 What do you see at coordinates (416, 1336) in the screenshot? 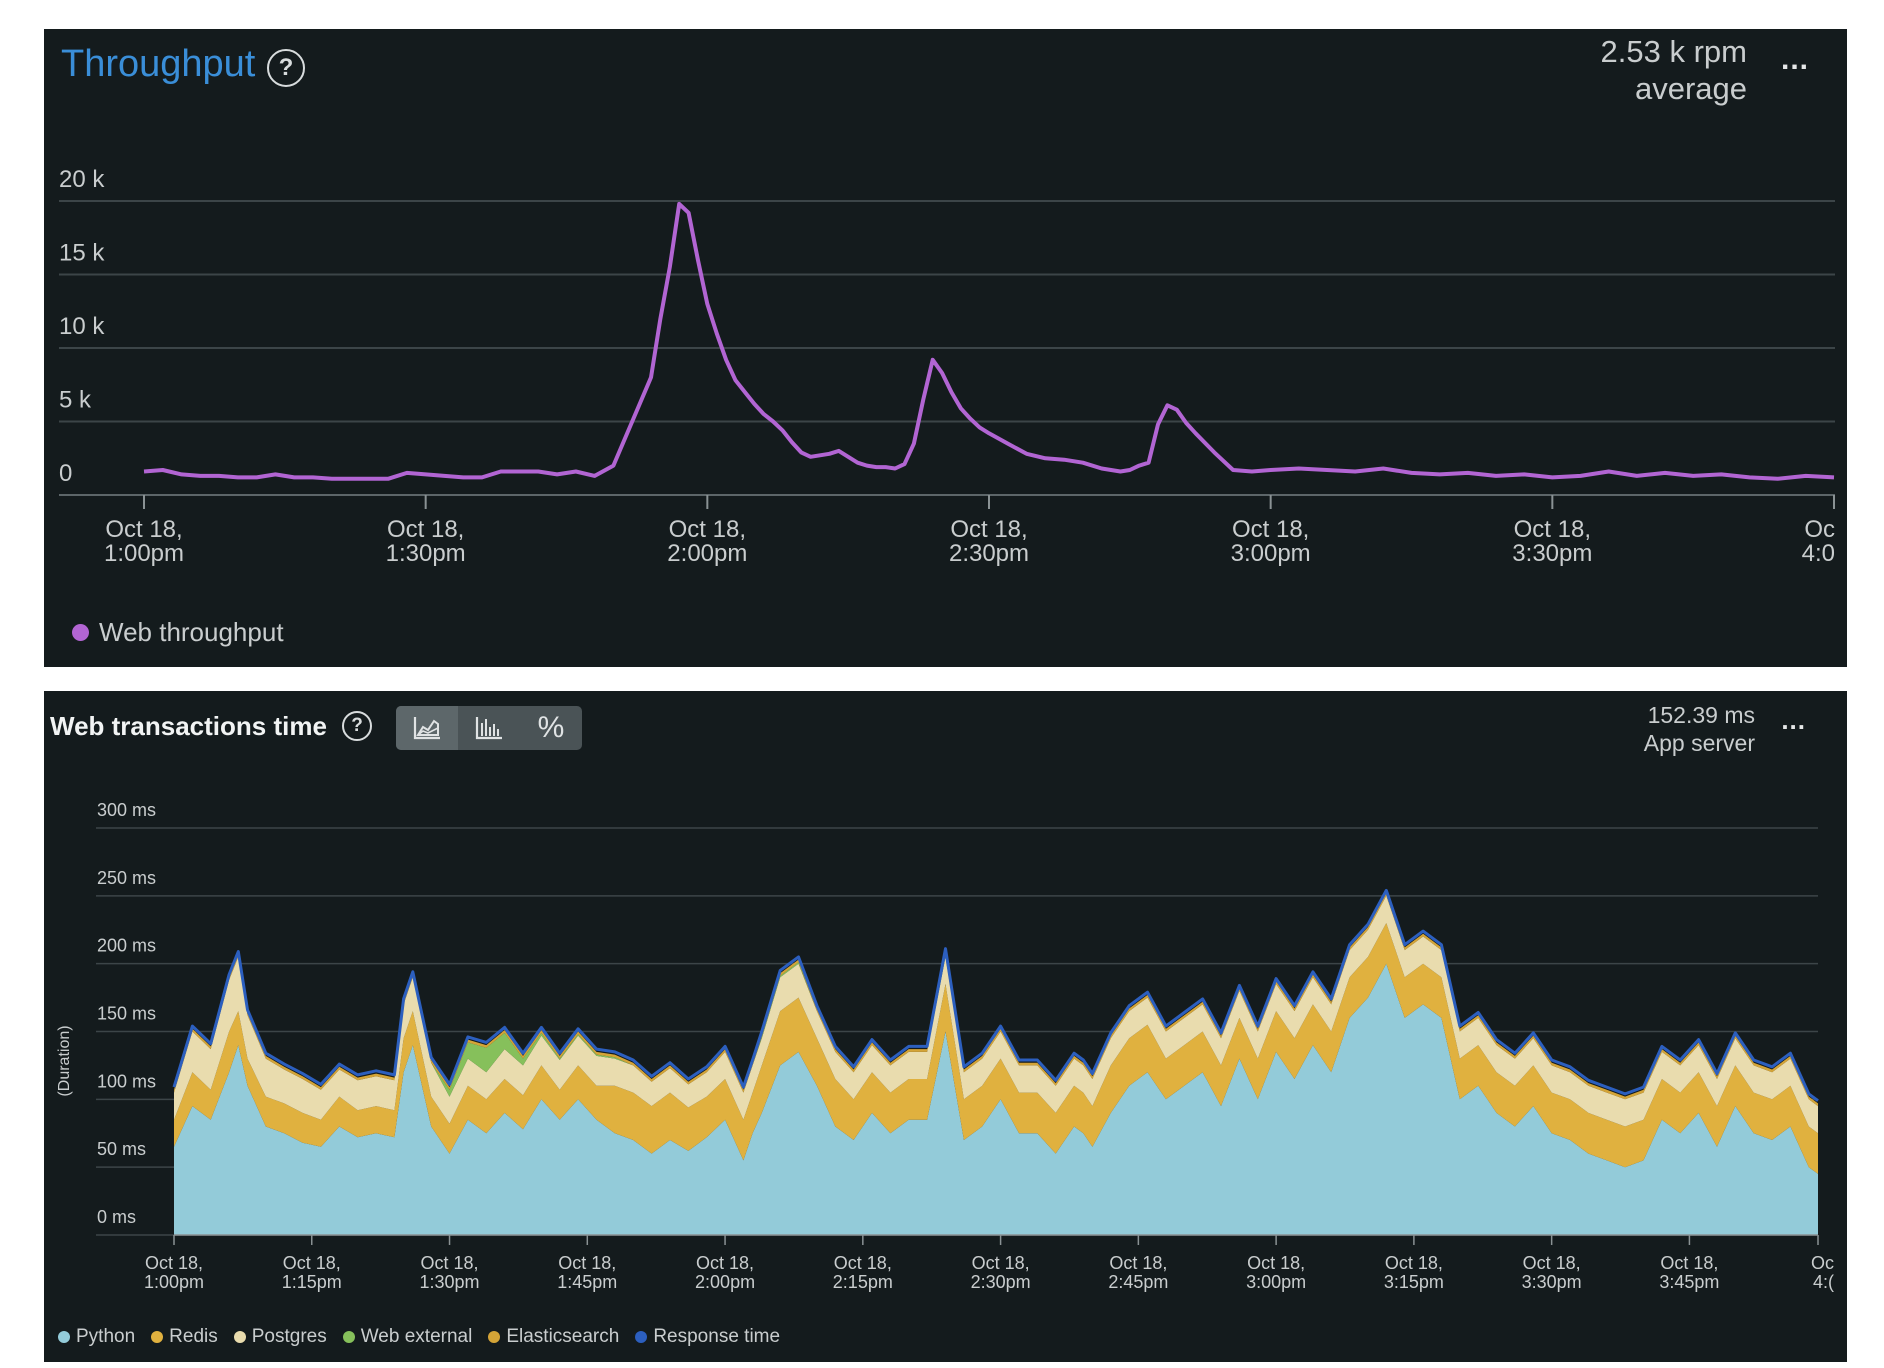
I see `legend-label: Web external` at bounding box center [416, 1336].